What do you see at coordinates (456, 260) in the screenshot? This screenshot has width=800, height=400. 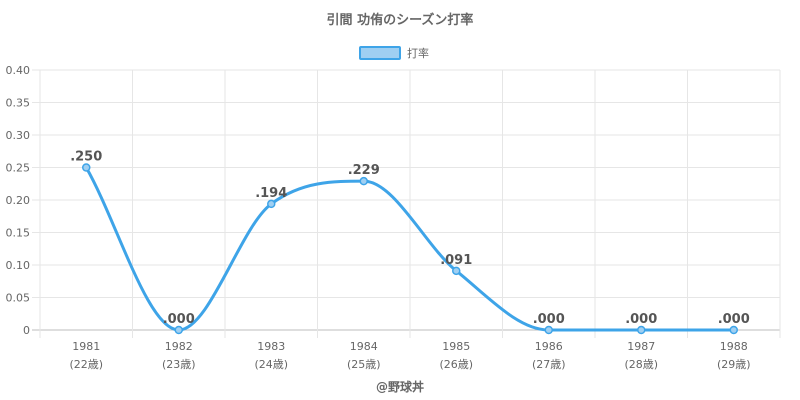 I see `data-label: .091` at bounding box center [456, 260].